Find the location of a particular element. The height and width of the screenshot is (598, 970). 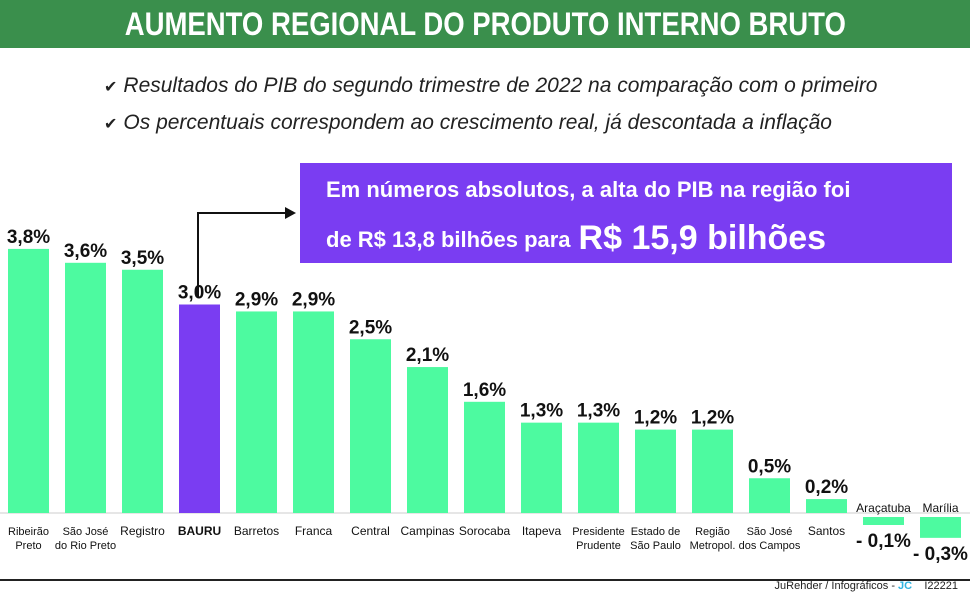

bar-value-label: 0,5% is located at coordinates (769, 466).